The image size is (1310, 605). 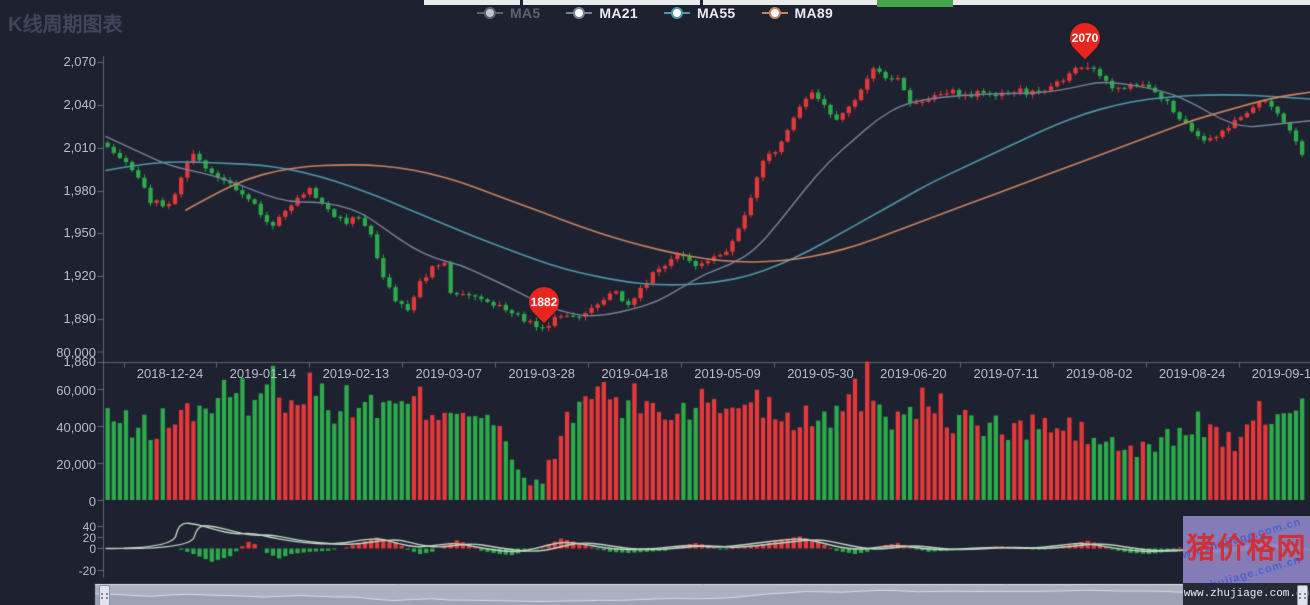 I want to click on datazoom-right-handle, so click(x=1302, y=595).